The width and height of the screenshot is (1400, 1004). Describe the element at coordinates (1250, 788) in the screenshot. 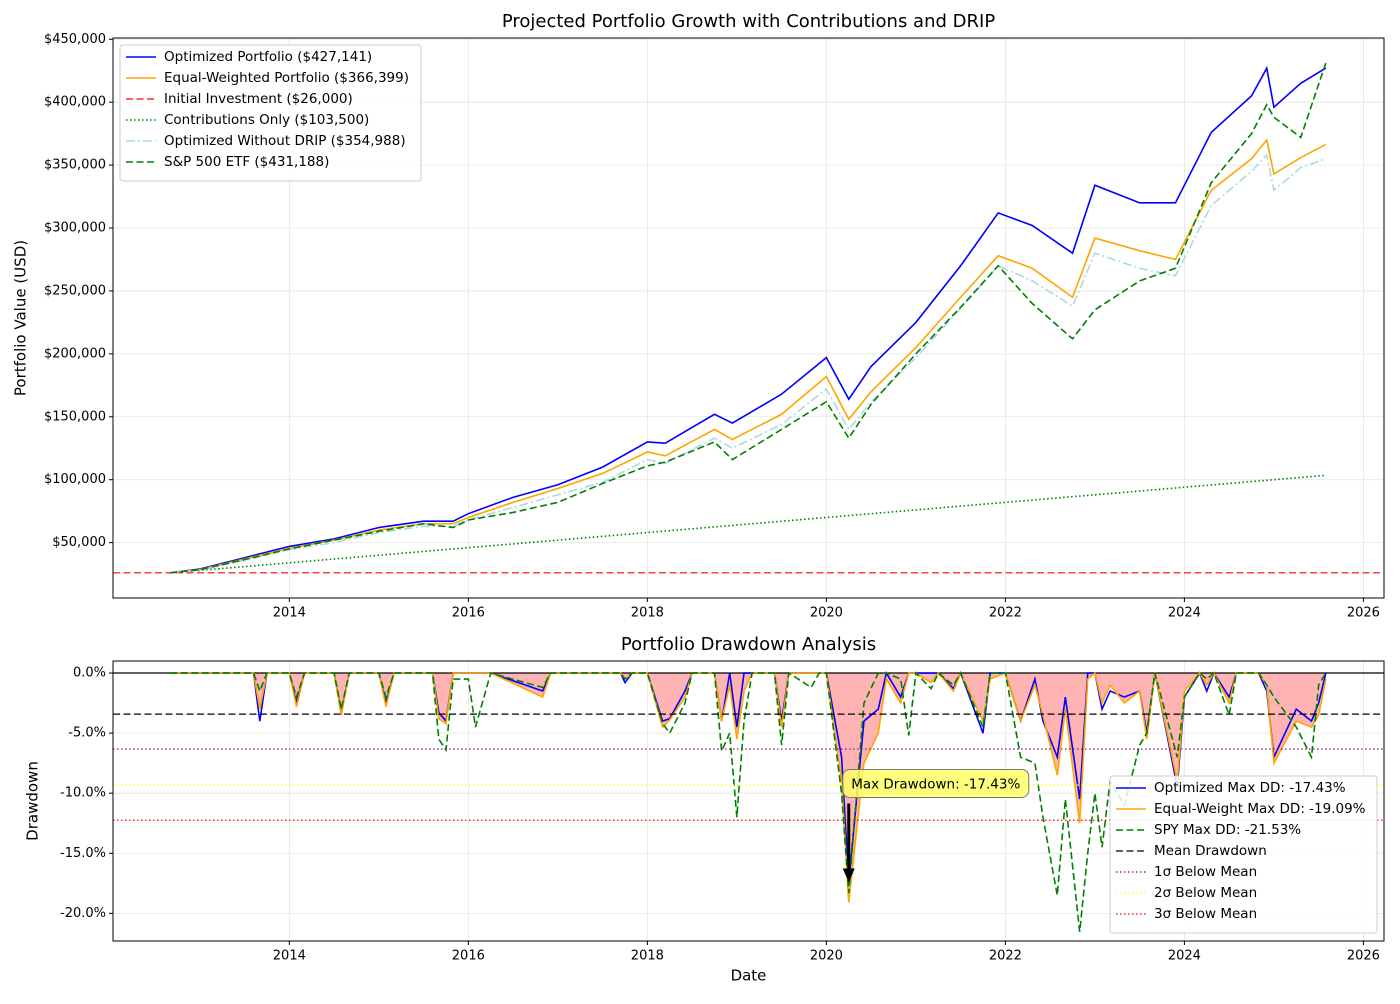

I see `legend-label: Optimized Max DD: -17.43%` at that location.